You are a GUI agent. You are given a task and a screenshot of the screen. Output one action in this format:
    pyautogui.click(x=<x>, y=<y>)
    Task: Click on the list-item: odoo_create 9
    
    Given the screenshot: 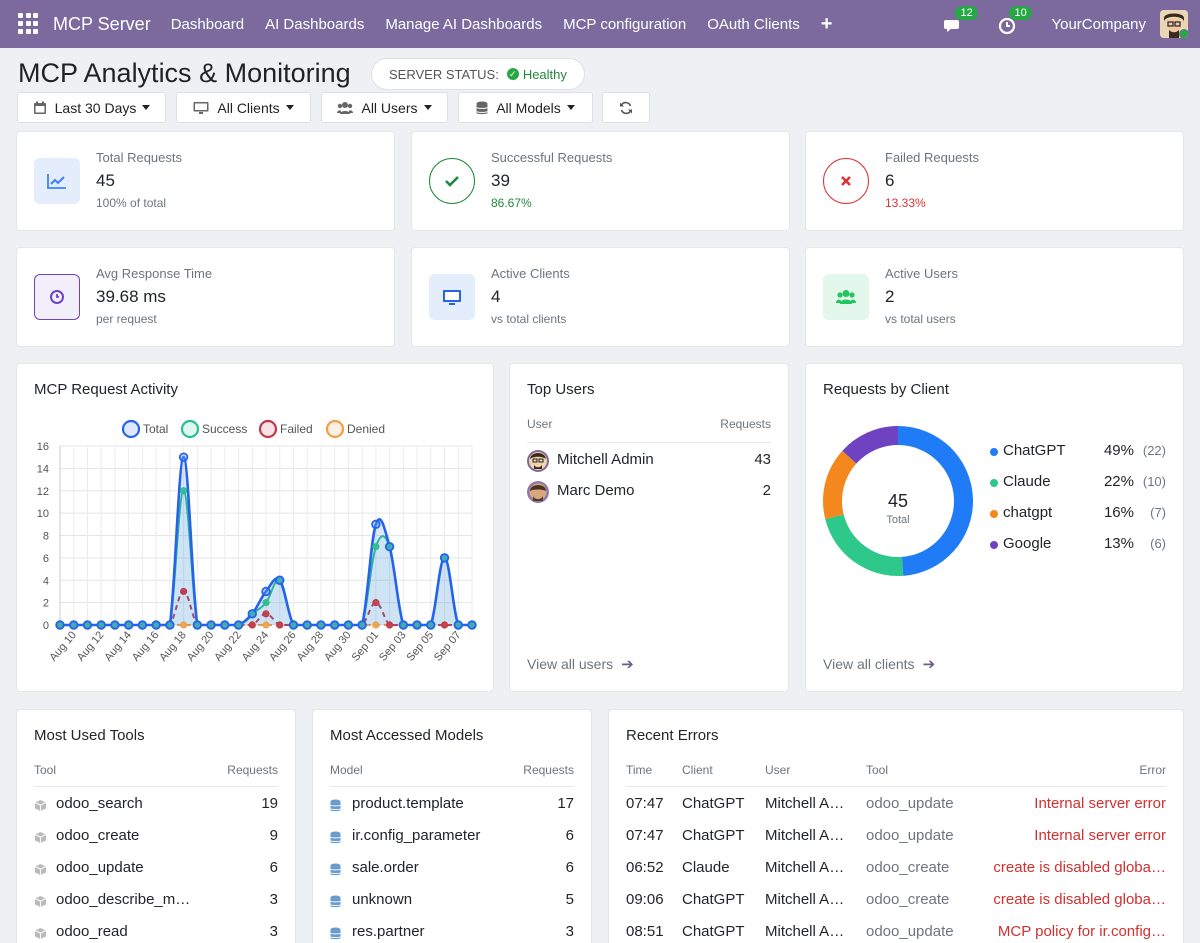 What is the action you would take?
    pyautogui.click(x=156, y=838)
    